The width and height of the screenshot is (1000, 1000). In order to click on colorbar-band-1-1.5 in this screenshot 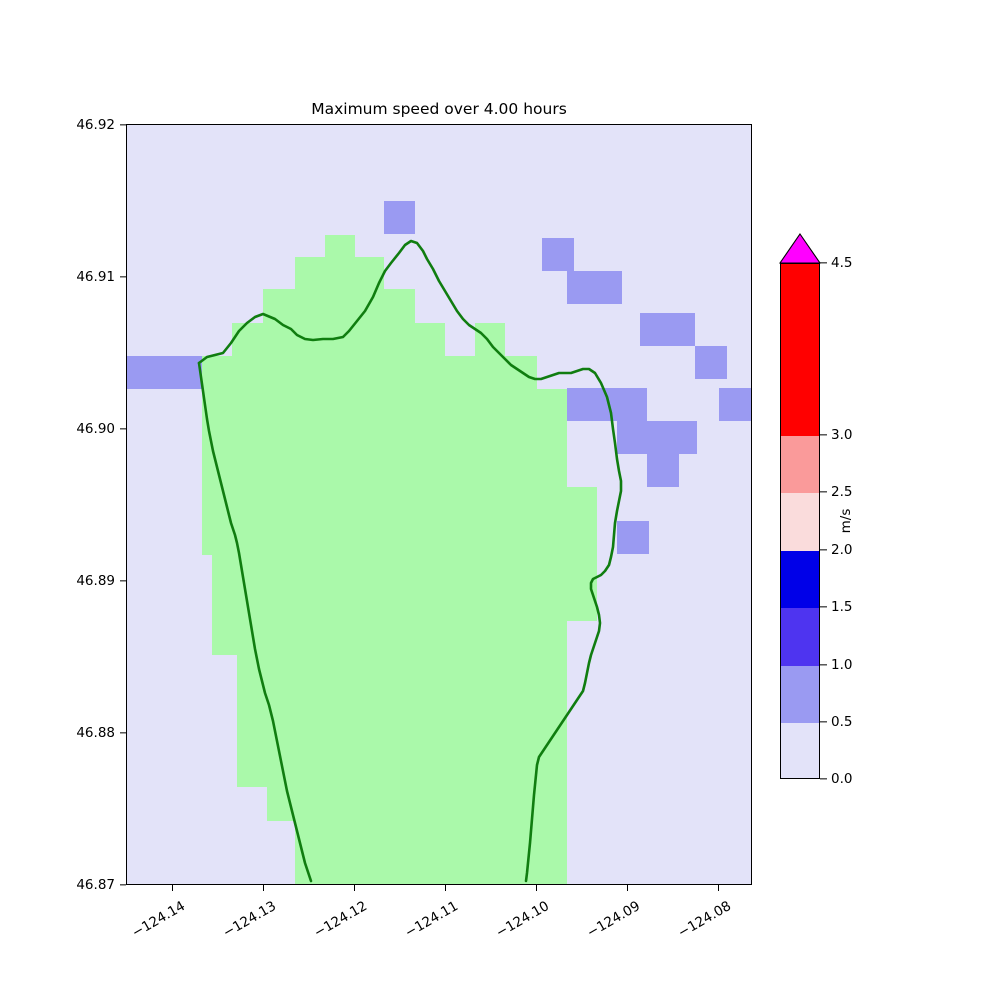, I will do `click(800, 637)`.